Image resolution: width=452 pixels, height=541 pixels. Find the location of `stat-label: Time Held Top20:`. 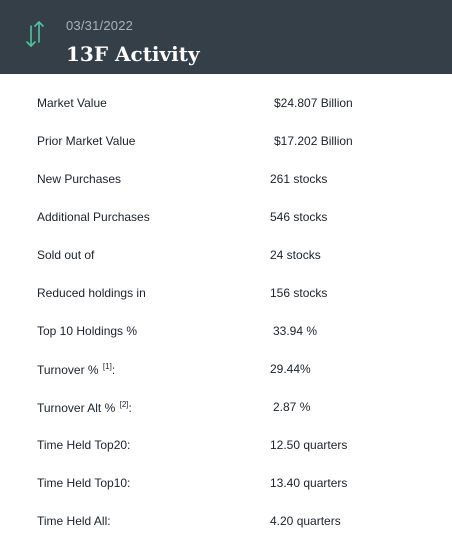

stat-label: Time Held Top20: is located at coordinates (84, 445).